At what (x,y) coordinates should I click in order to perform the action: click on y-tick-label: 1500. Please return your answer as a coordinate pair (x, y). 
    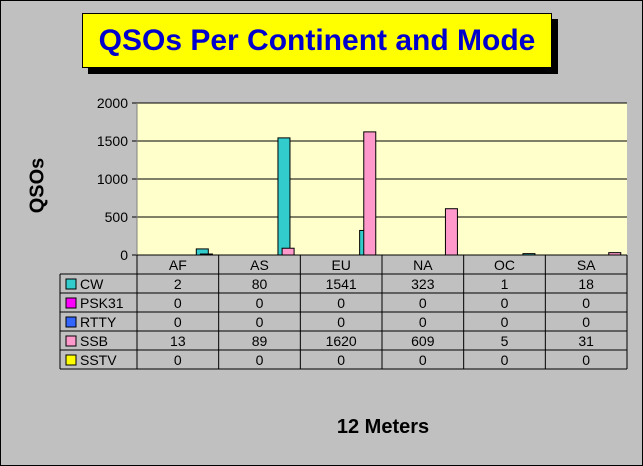
    Looking at the image, I should click on (112, 141).